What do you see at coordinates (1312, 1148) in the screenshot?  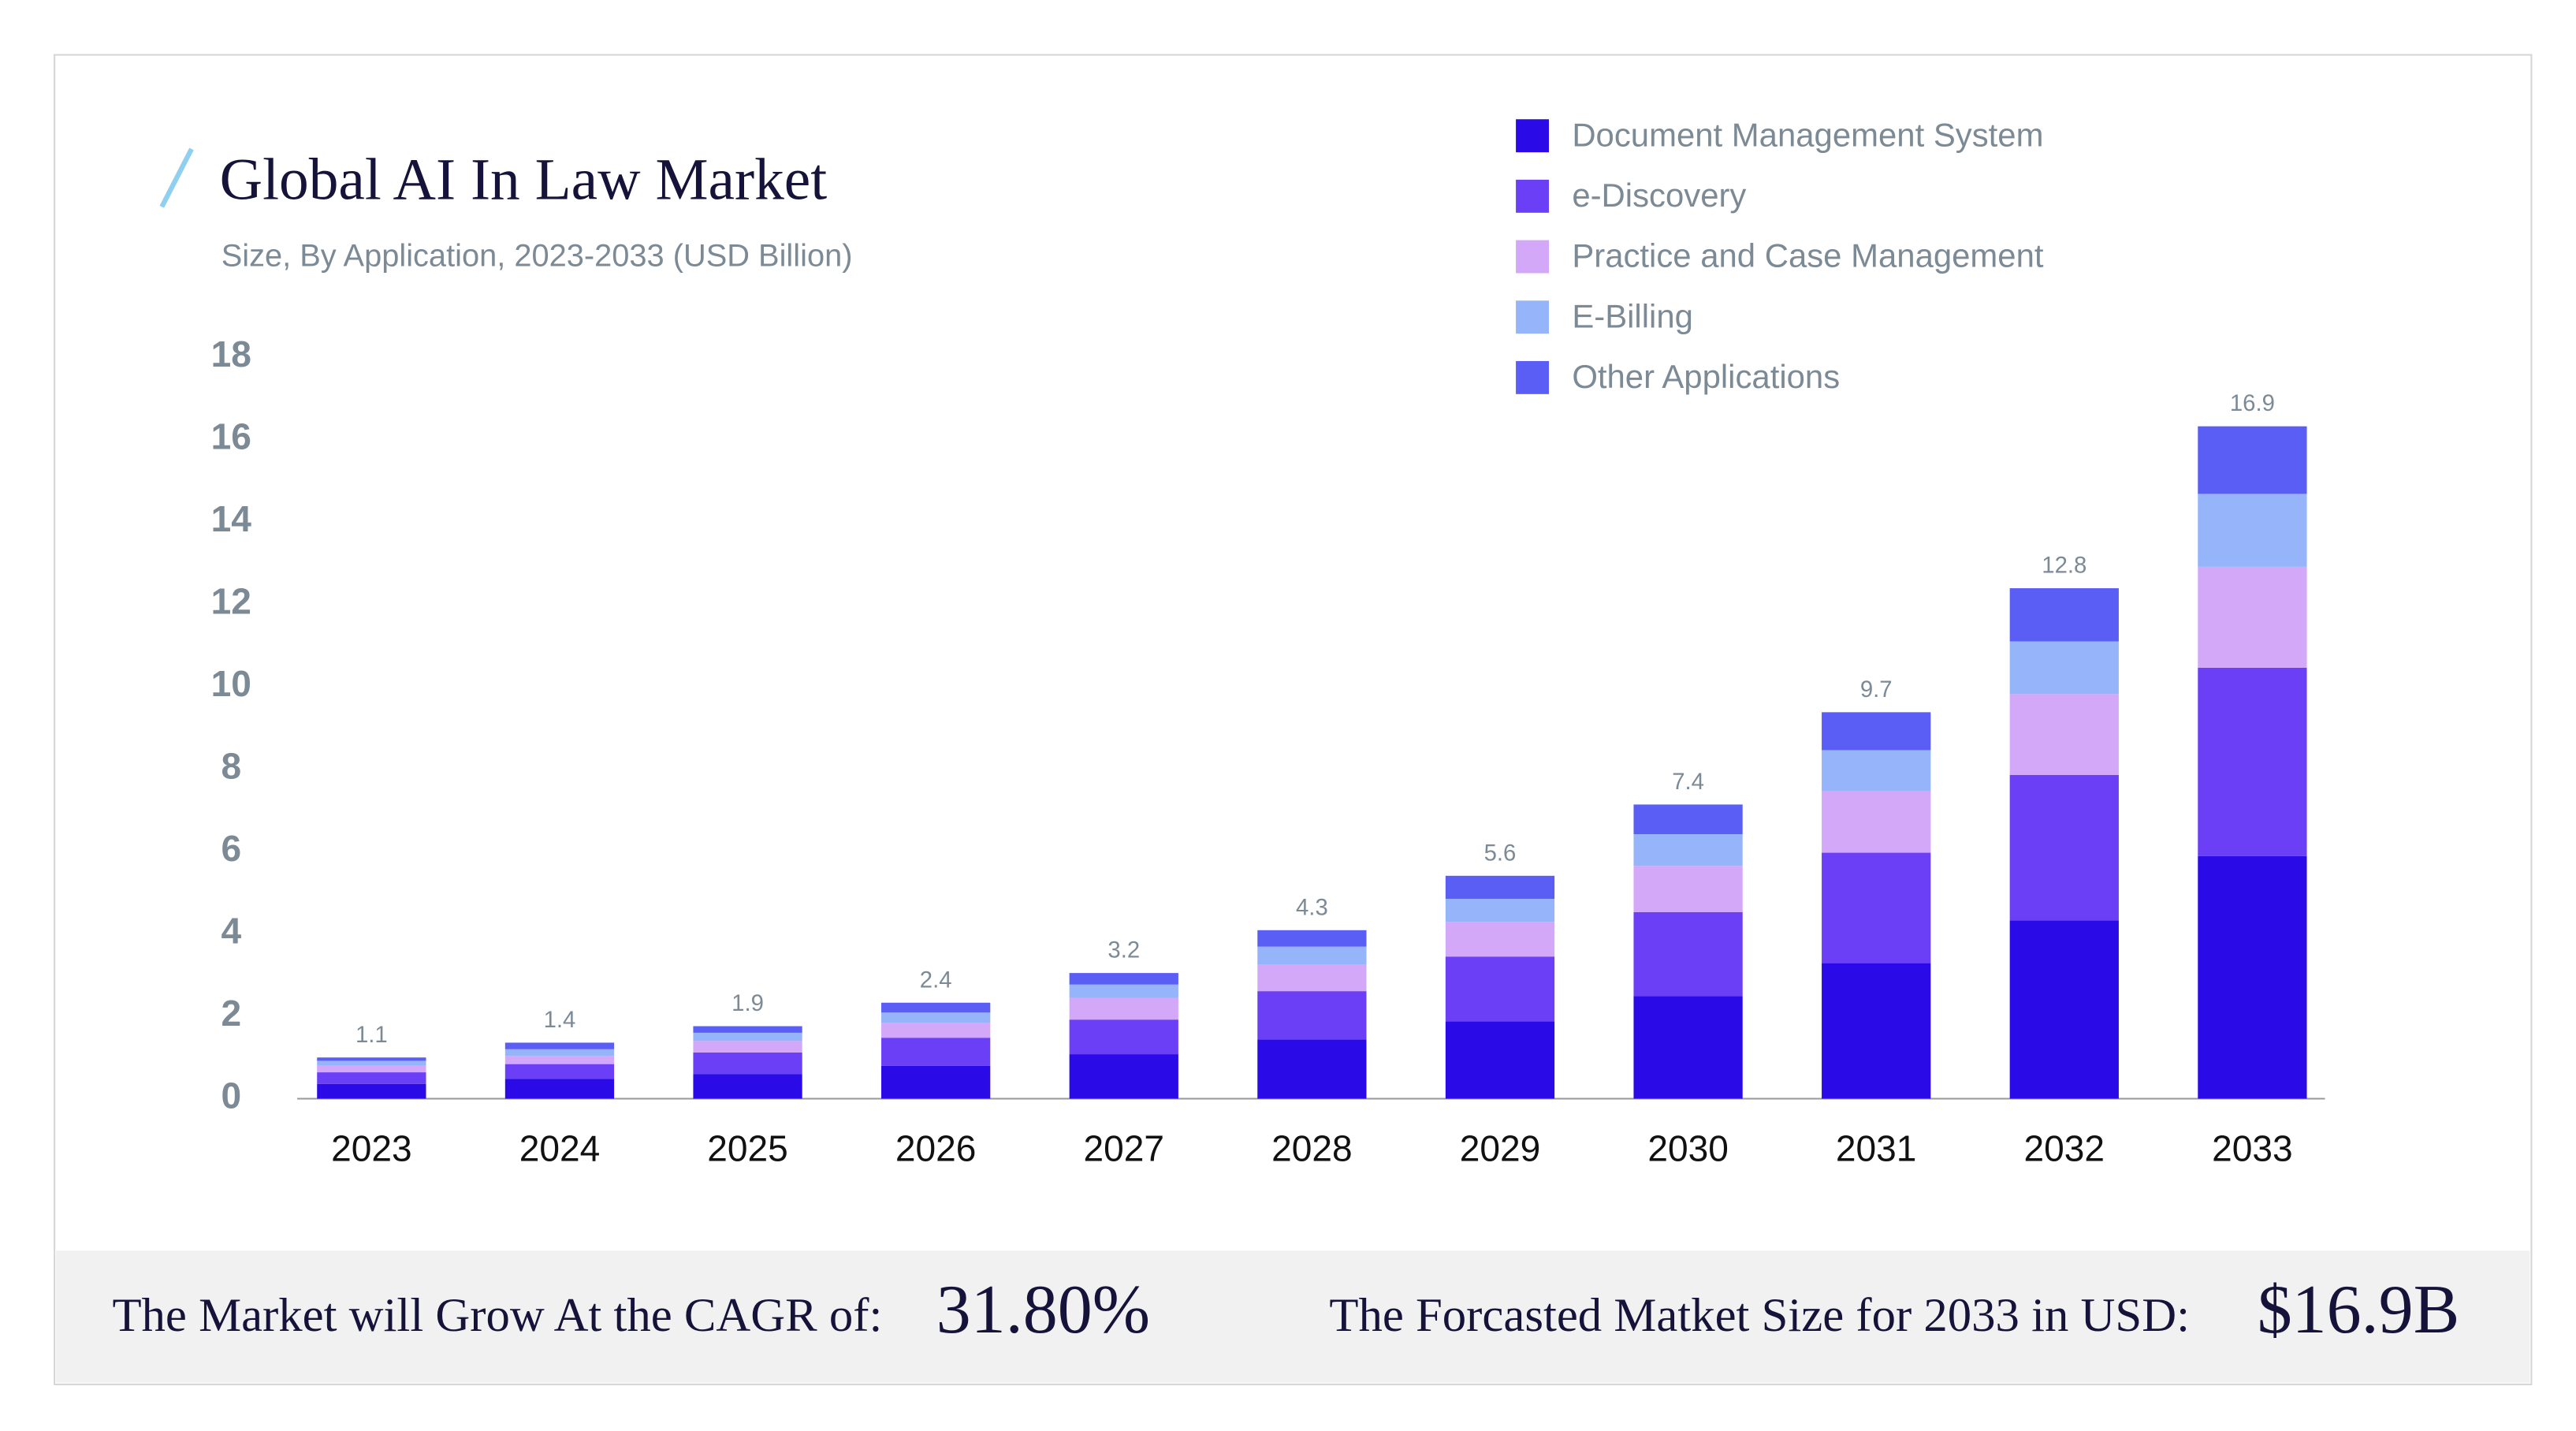 I see `x-tick-label: 2028` at bounding box center [1312, 1148].